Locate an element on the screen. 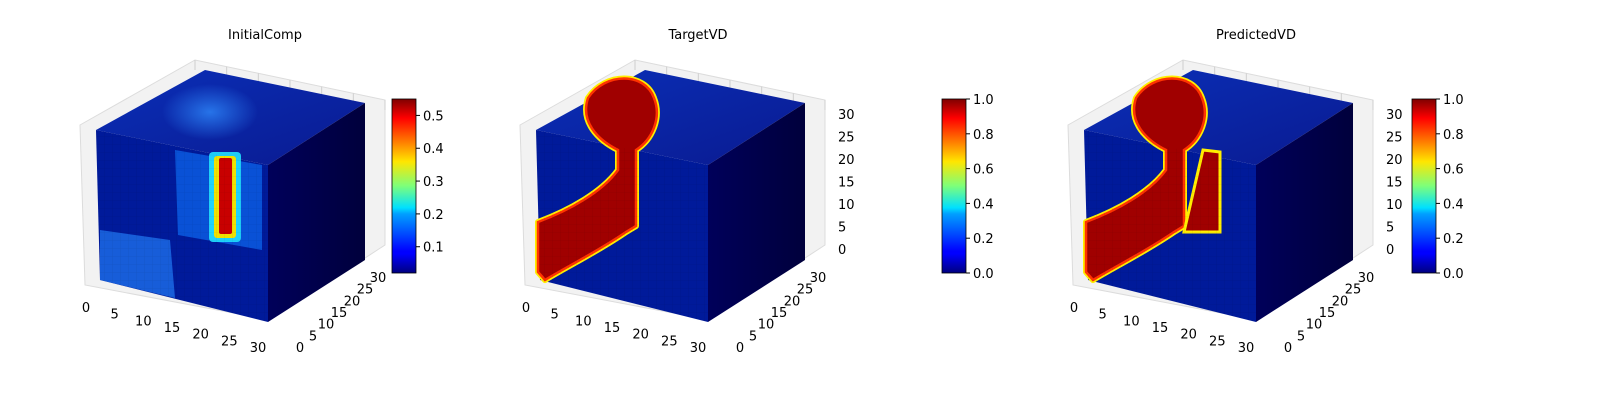 This screenshot has height=400, width=1600. chart-title: TargetVD is located at coordinates (697, 35).